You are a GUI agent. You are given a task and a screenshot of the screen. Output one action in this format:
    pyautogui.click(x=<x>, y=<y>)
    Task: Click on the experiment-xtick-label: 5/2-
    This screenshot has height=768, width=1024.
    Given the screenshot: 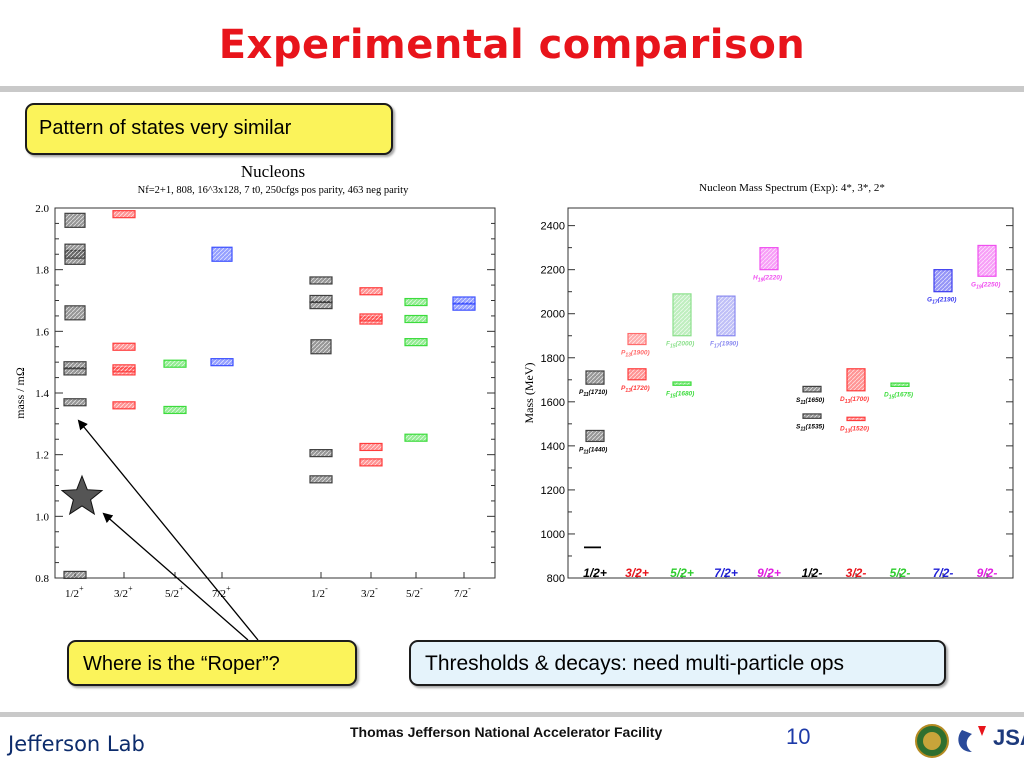 What is the action you would take?
    pyautogui.click(x=900, y=573)
    